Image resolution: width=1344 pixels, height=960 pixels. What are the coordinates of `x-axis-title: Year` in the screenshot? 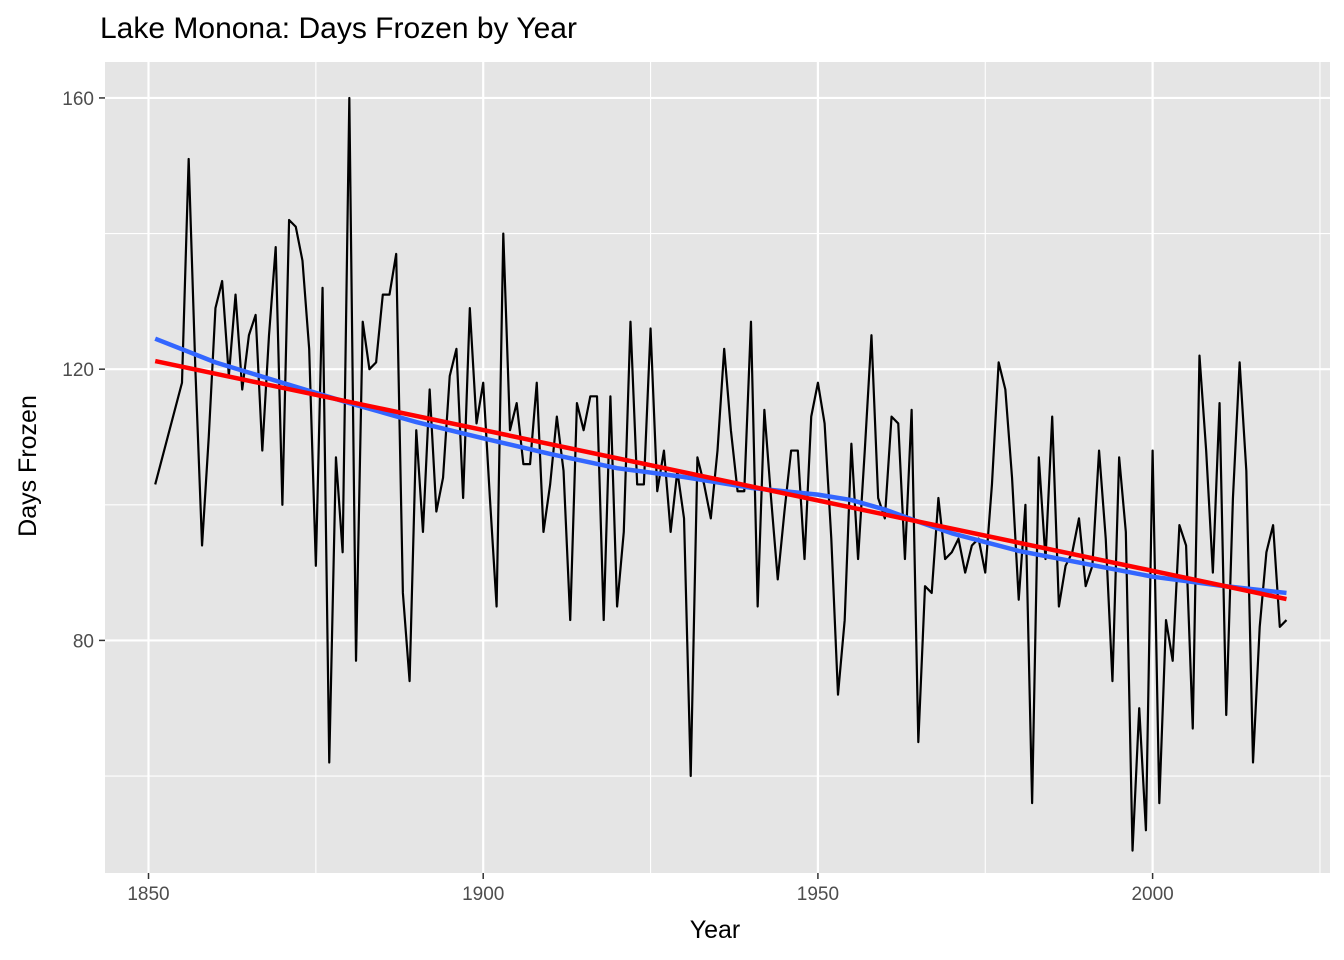 It's located at (715, 930).